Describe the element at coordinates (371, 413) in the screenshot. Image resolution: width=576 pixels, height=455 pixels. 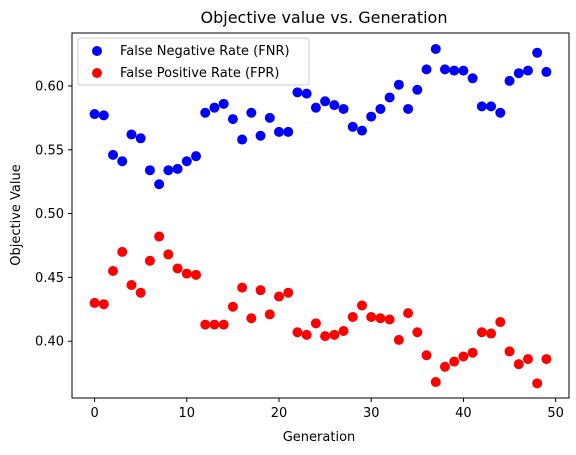
I see `x-tick-label: 30` at that location.